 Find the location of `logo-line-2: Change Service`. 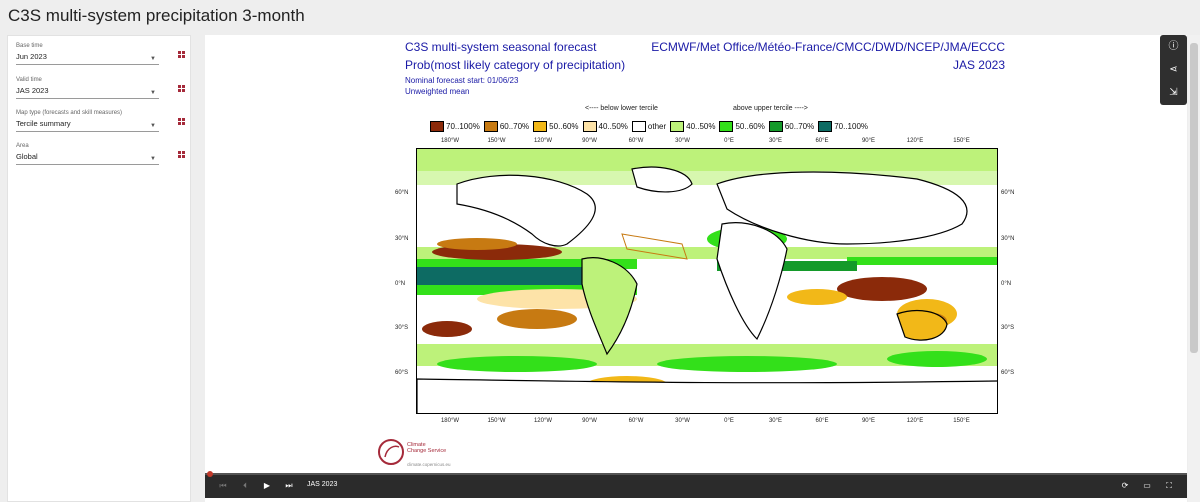

logo-line-2: Change Service is located at coordinates (427, 451).